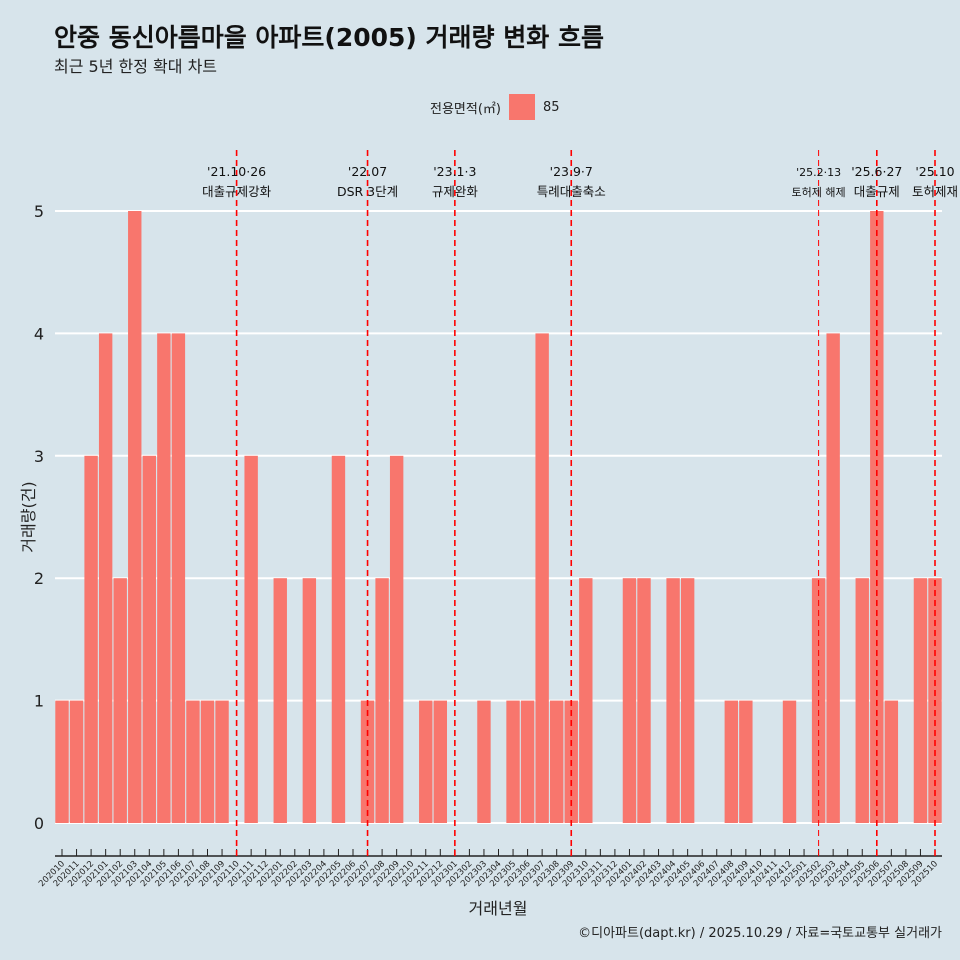  I want to click on legend-entry: 85, so click(551, 107).